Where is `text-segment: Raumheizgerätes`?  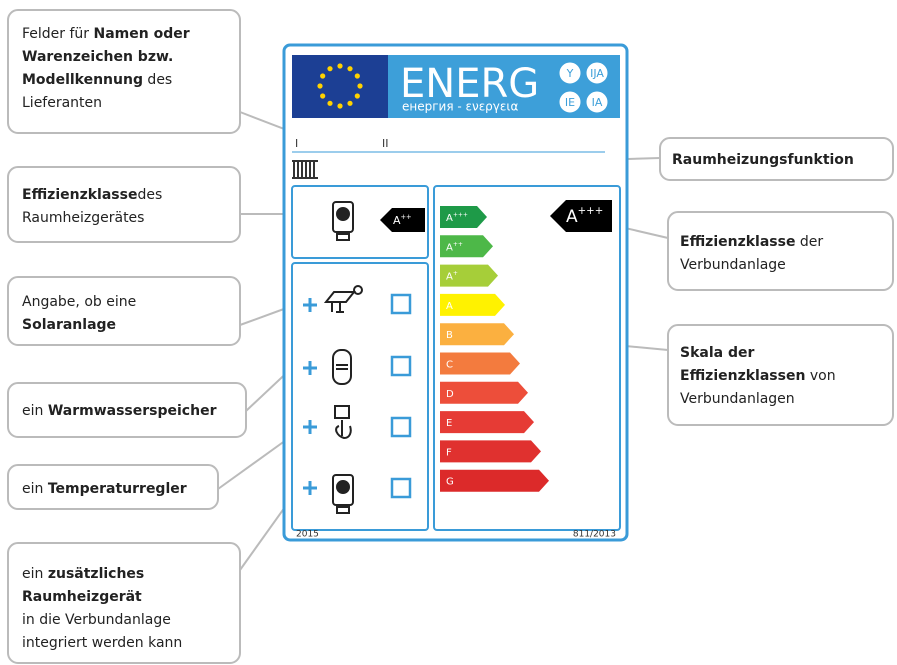
text-segment: Raumheizgerätes is located at coordinates (83, 218).